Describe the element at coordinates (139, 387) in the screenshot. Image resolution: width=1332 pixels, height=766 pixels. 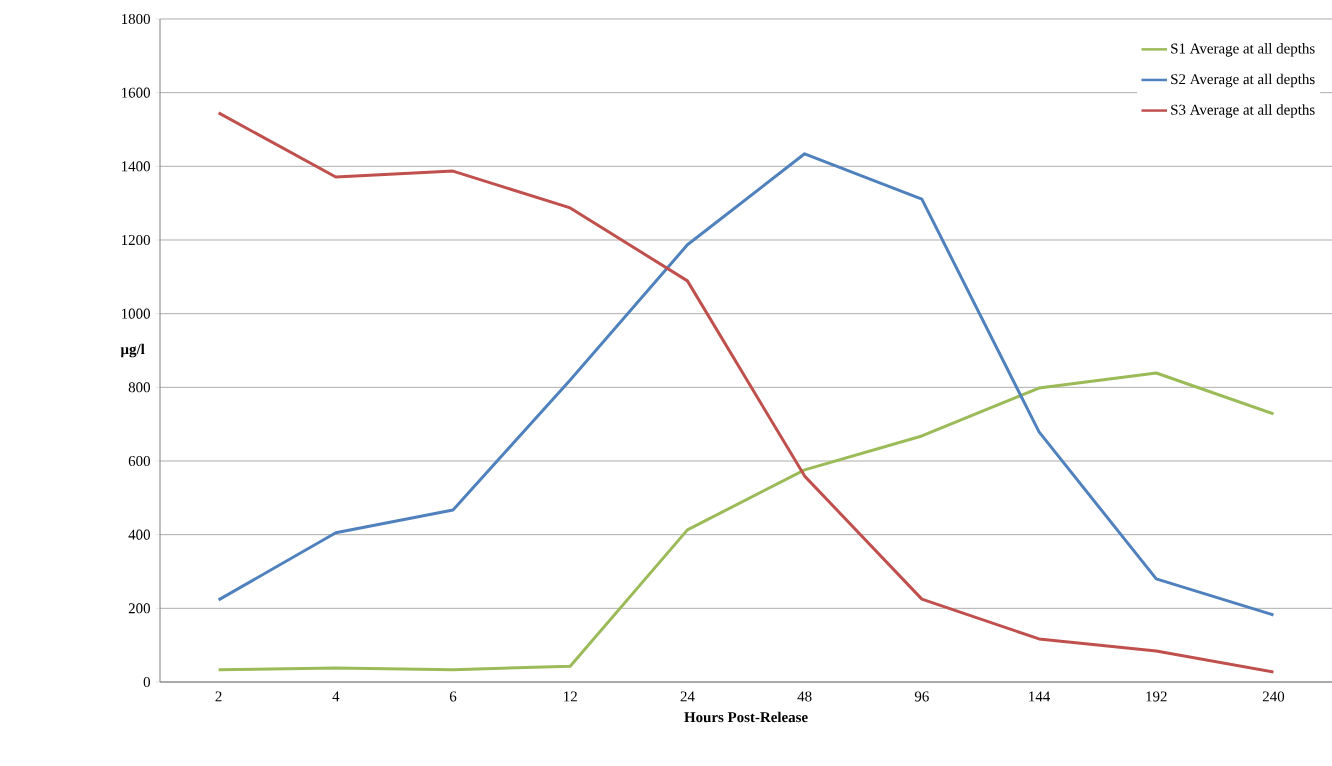
I see `y-tick-label: 800` at that location.